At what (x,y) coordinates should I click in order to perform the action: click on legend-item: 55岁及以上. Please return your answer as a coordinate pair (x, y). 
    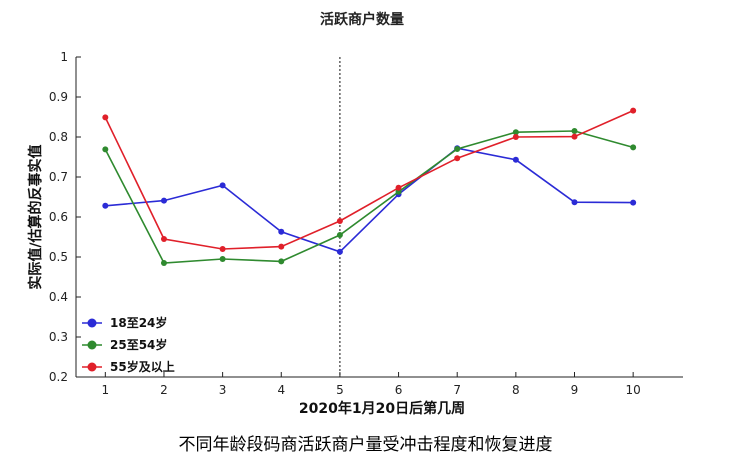
    Looking at the image, I should click on (128, 366).